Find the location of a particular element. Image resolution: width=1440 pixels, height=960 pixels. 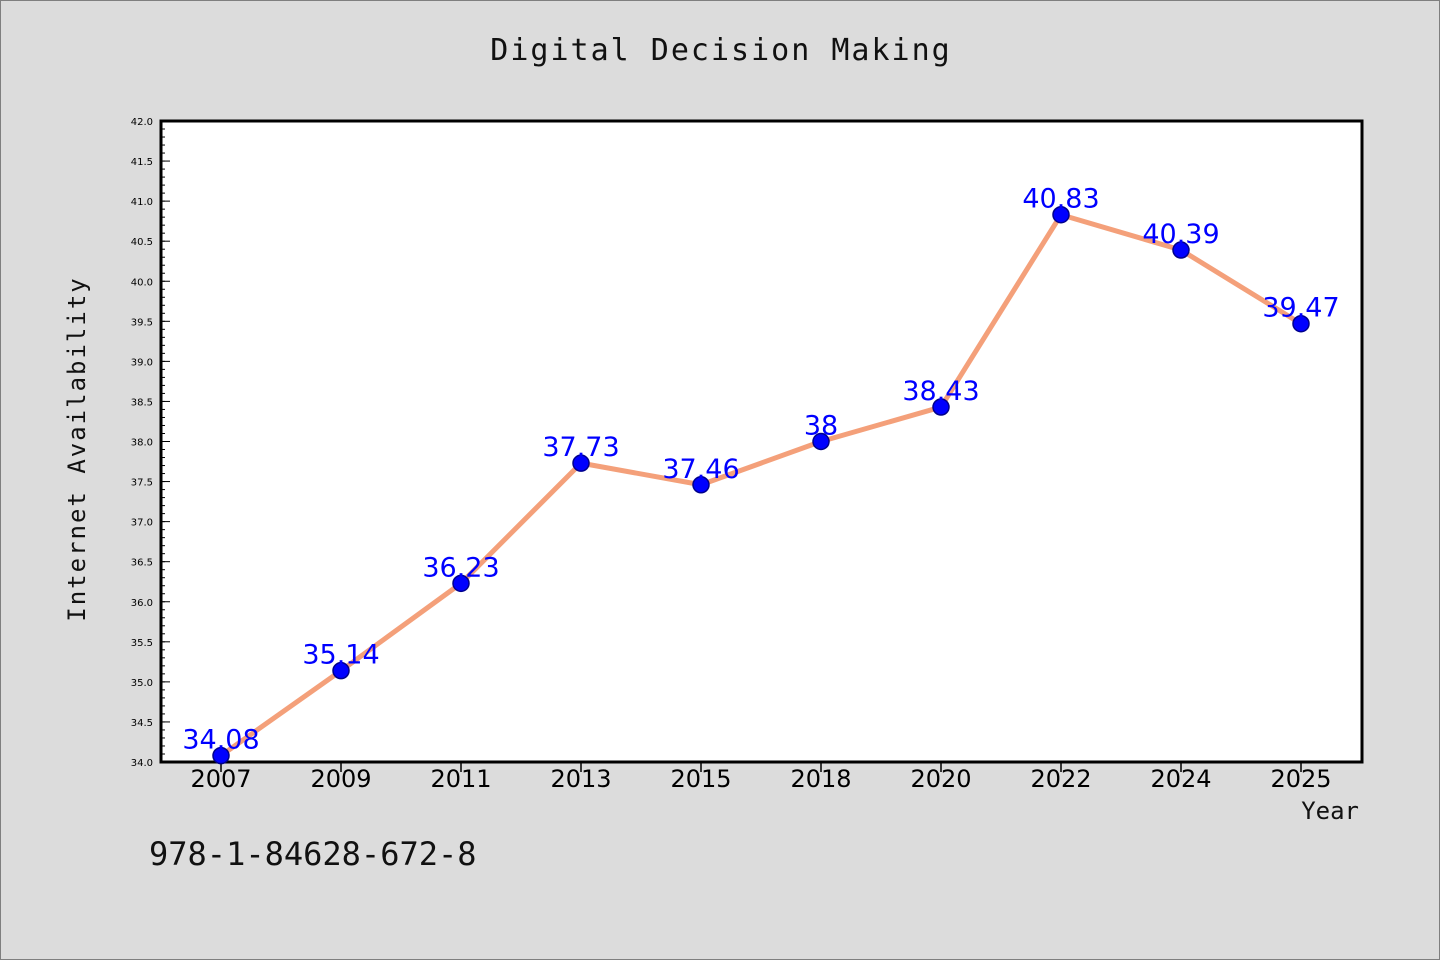

x-tick-label: 2022 is located at coordinates (1060, 779).